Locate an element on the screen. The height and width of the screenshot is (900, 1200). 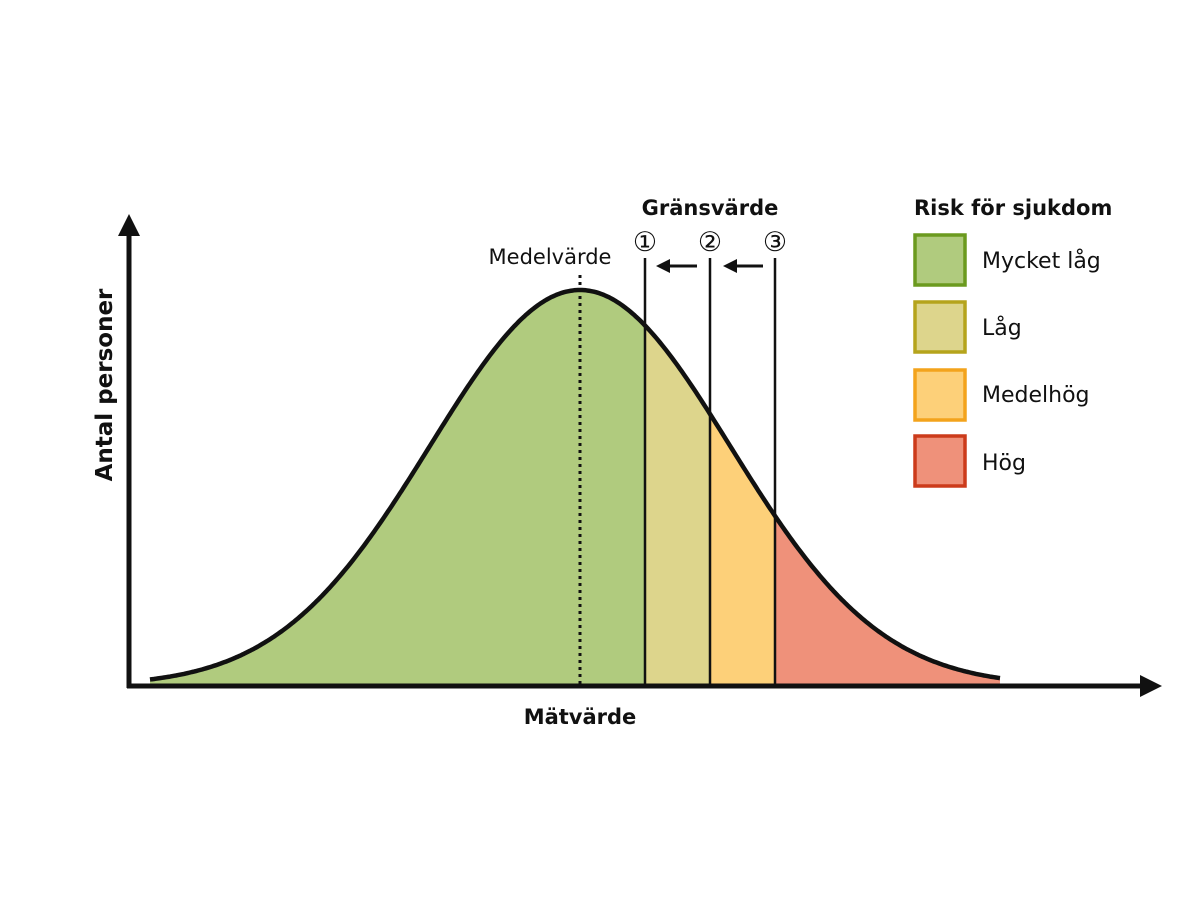
x-axis-label: Mätvärde is located at coordinates (580, 717).